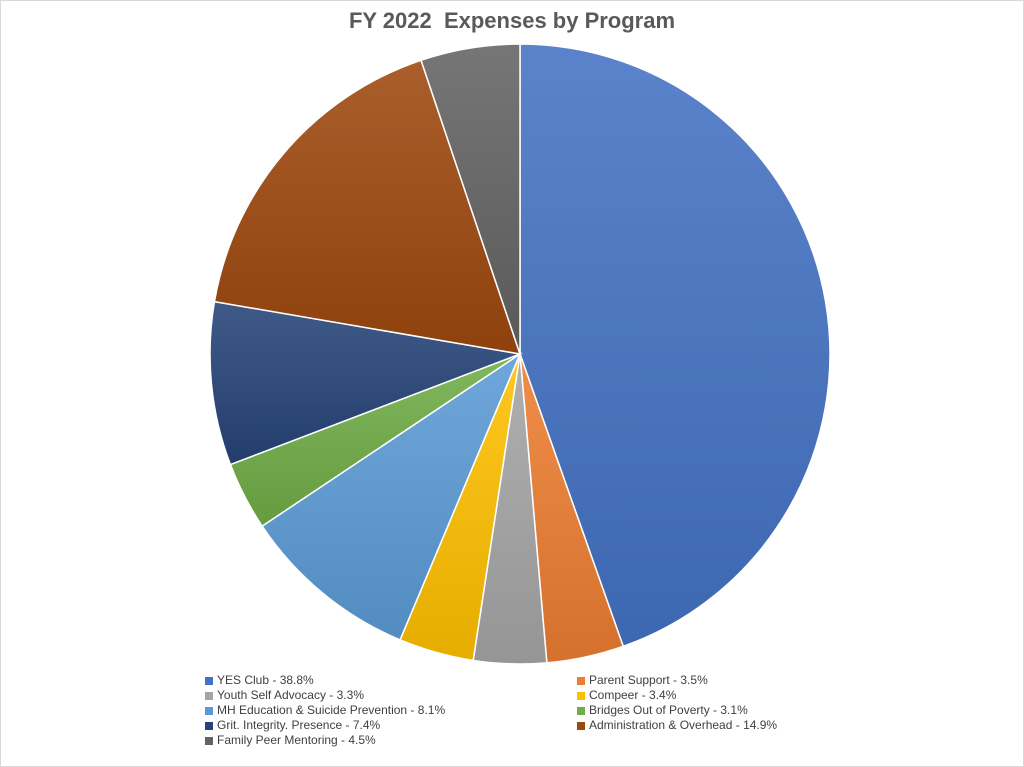 The height and width of the screenshot is (767, 1024). I want to click on legend-label: Administration & Overhead - 14.9%, so click(683, 725).